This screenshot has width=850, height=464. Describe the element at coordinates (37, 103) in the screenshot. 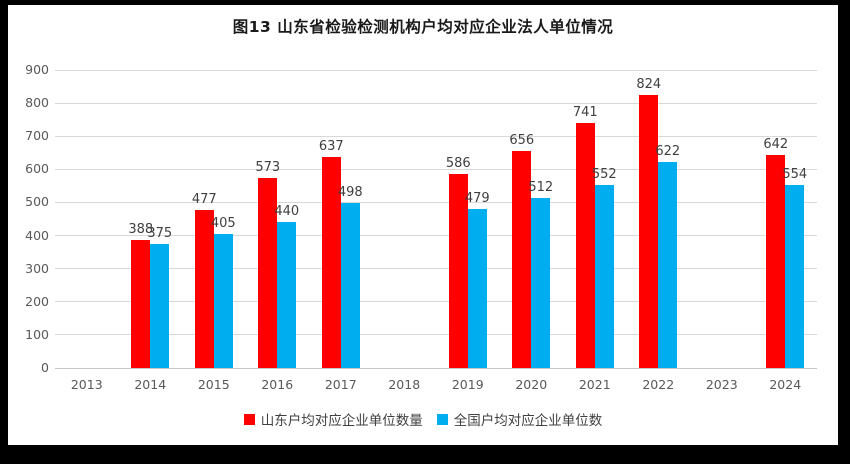

I see `y-tick-label: 800` at that location.